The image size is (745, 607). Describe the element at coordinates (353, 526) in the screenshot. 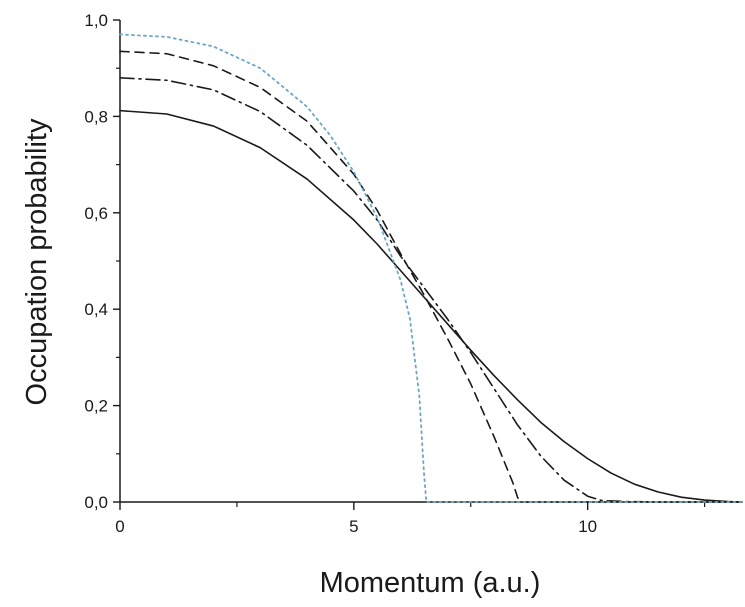

I see `x-tick-label: 5` at that location.